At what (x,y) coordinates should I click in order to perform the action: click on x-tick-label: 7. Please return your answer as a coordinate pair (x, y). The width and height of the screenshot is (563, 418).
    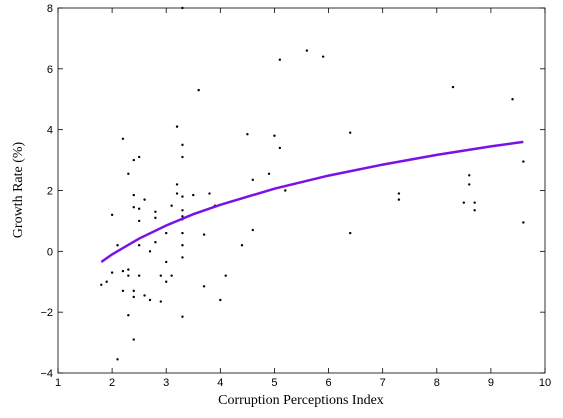
    Looking at the image, I should click on (383, 383).